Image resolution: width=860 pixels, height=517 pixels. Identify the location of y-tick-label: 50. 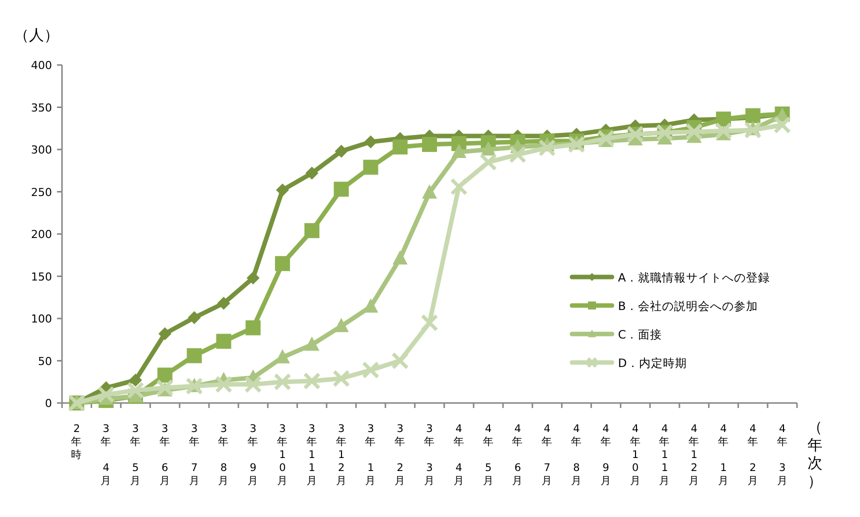
(45, 361).